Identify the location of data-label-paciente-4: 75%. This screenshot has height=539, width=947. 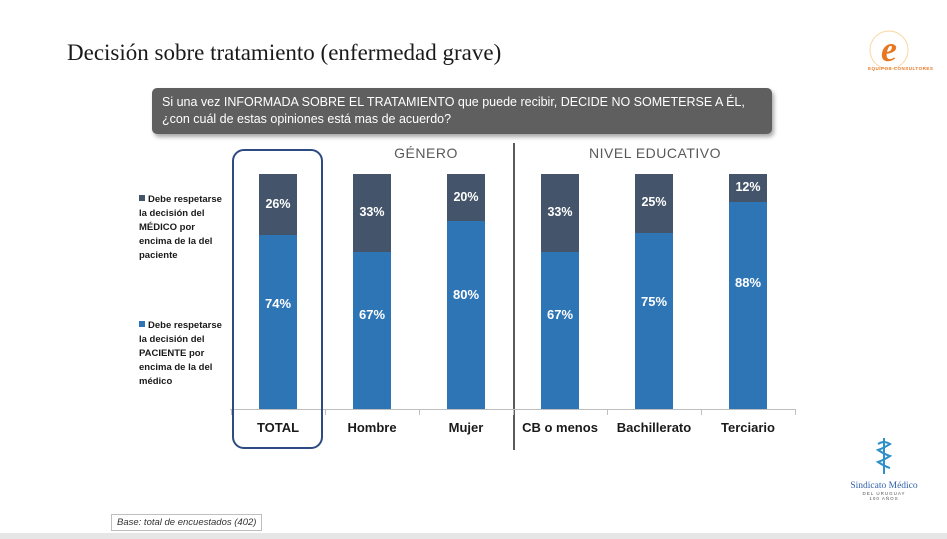
(654, 302).